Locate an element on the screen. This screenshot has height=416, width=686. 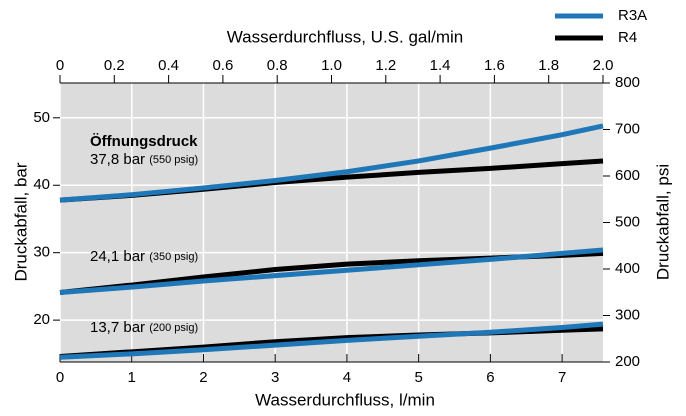
annotation-pressure: 13,7 bar is located at coordinates (117, 327).